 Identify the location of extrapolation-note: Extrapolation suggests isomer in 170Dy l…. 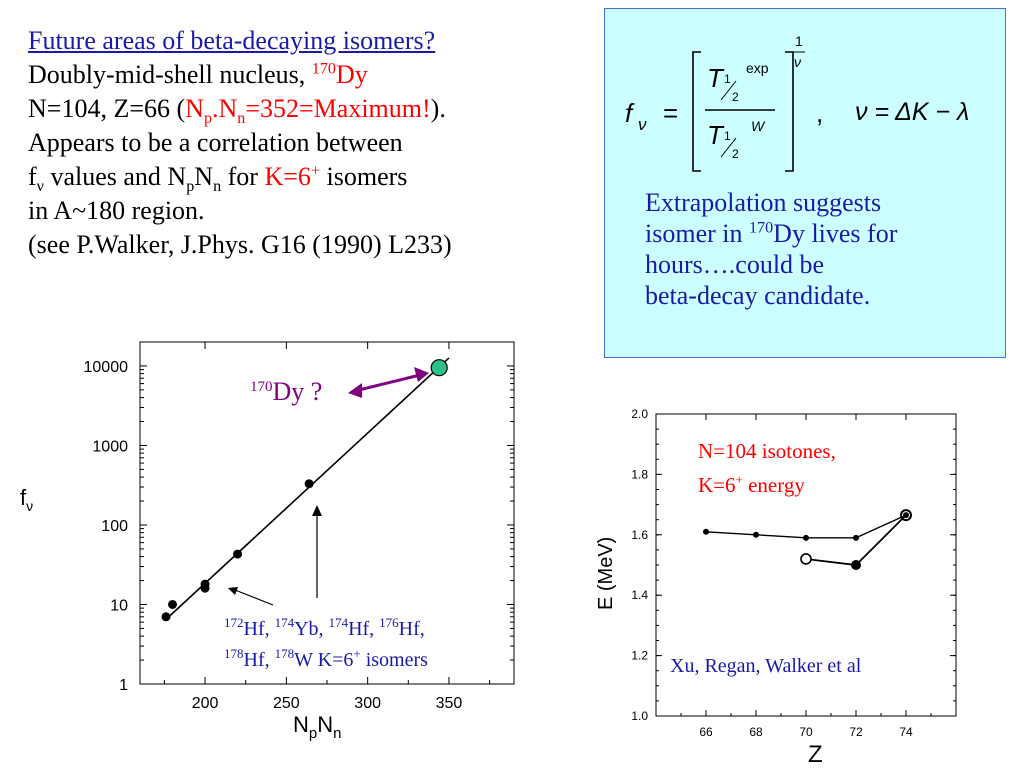
(820, 249).